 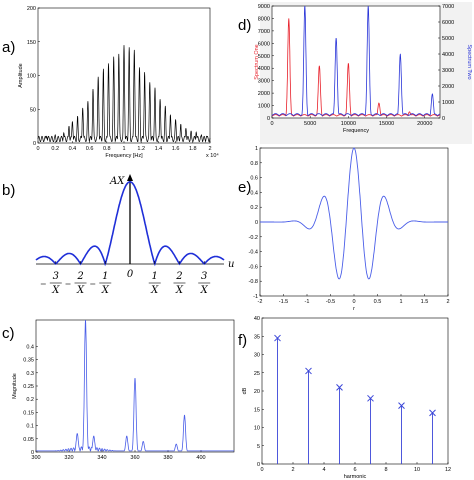 I want to click on chart-d-ytick-label: 6000, so click(x=264, y=44).